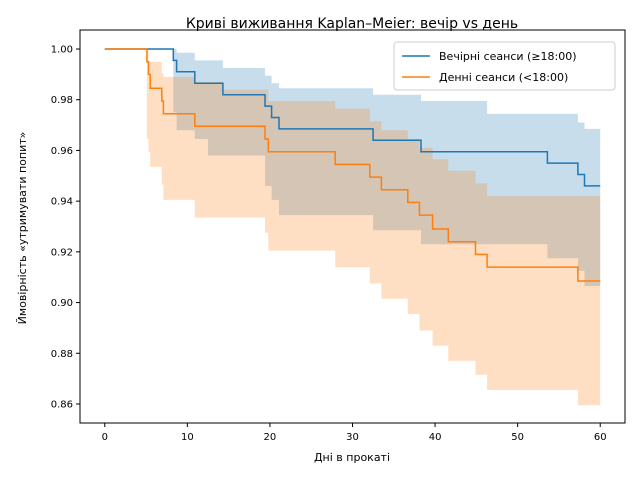  I want to click on x-axis-label: Дні в прокаті, so click(352, 457).